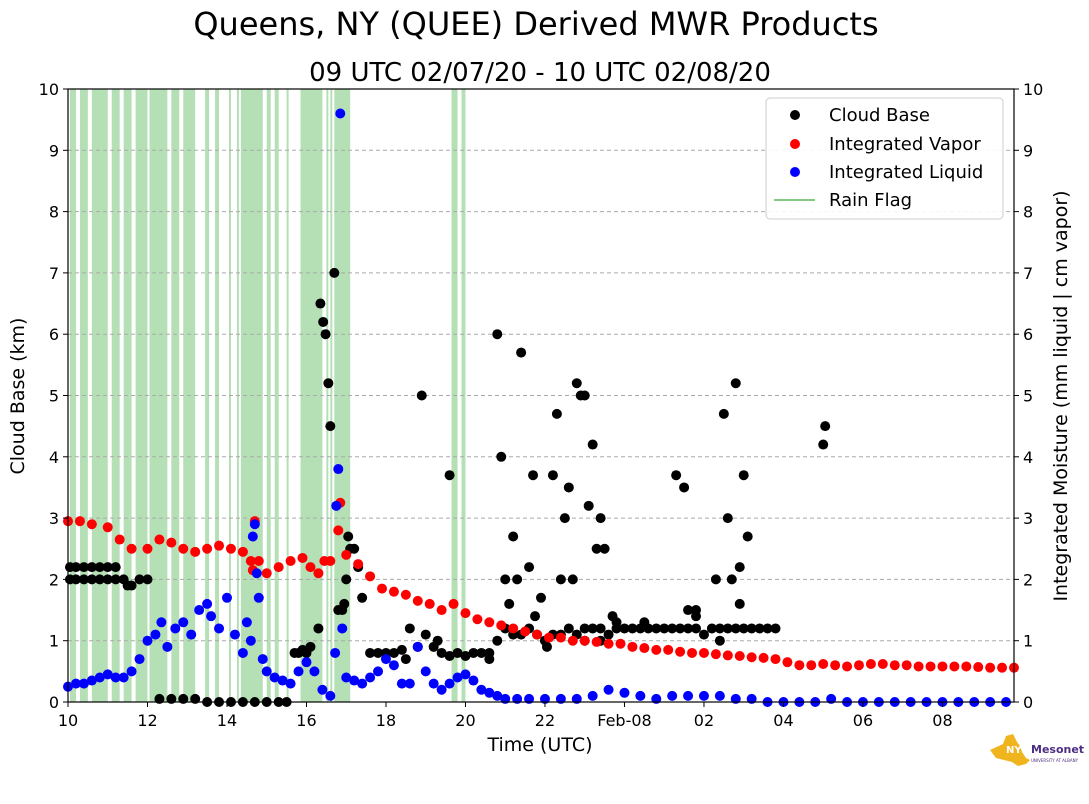 The image size is (1089, 804). What do you see at coordinates (1033, 89) in the screenshot?
I see `y-tick-label-right: 10` at bounding box center [1033, 89].